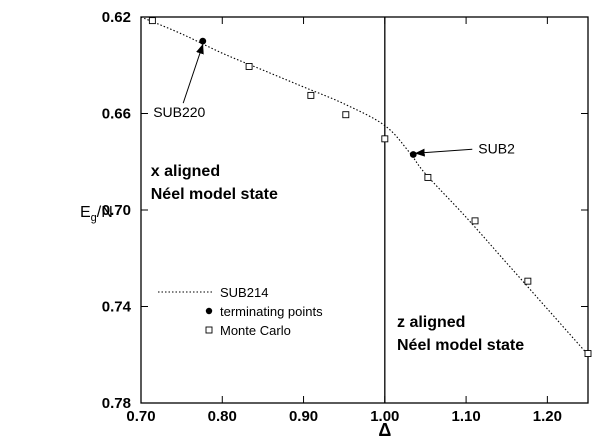 The width and height of the screenshot is (592, 443). I want to click on x-tick-label: 0.80, so click(222, 416).